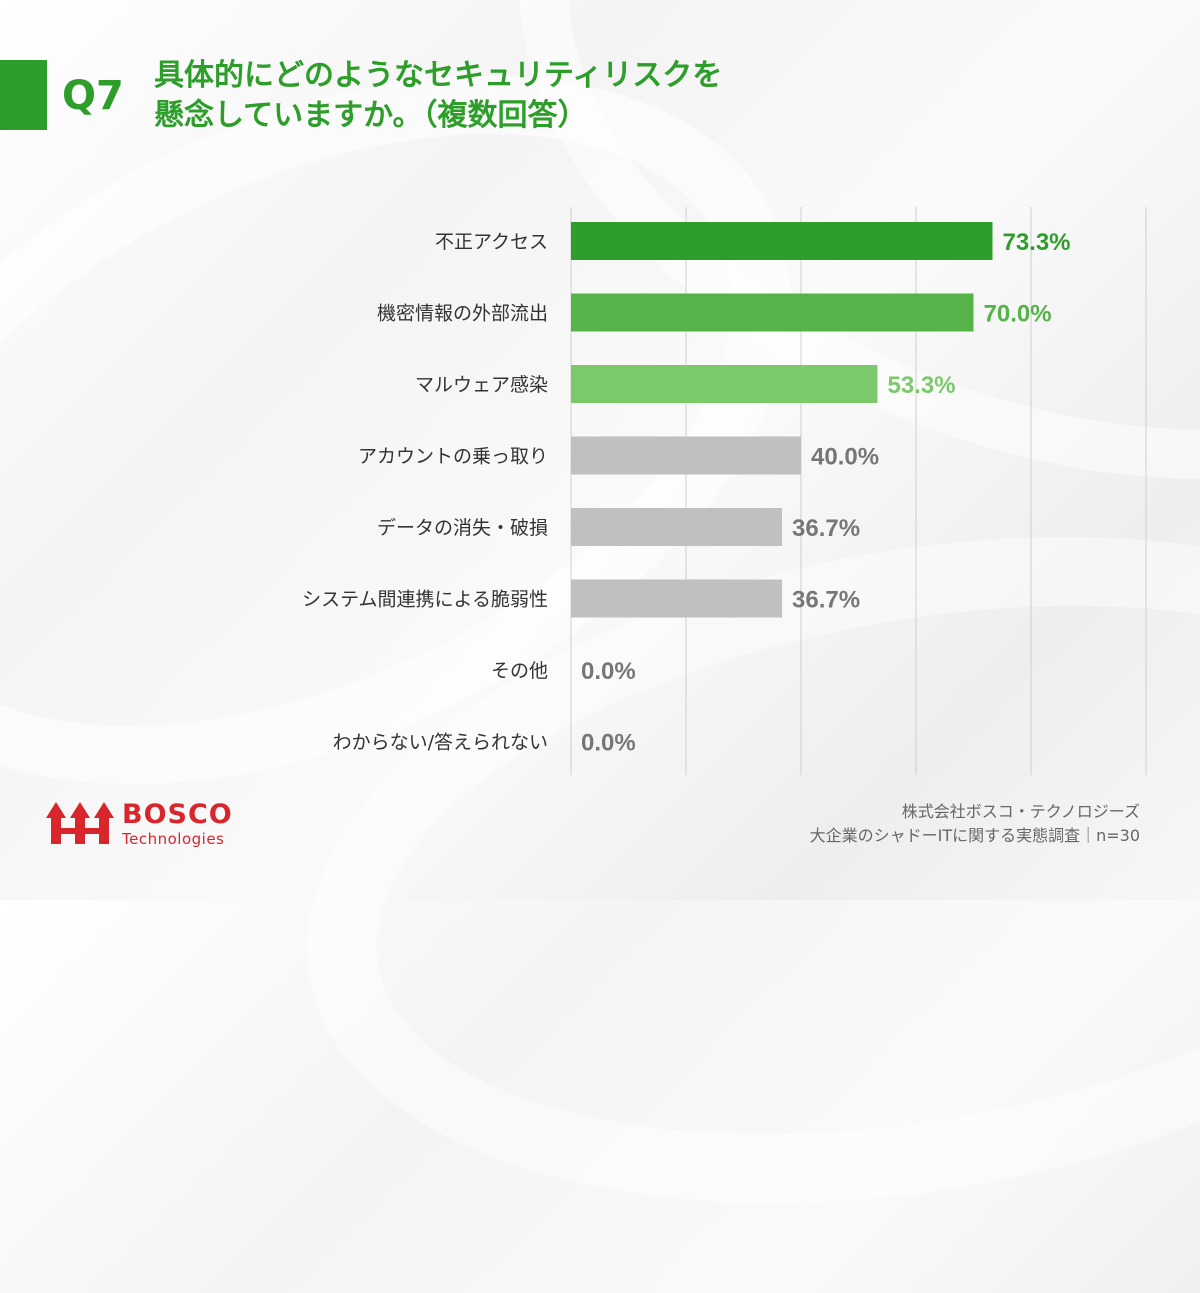 The image size is (1200, 1293). I want to click on category-label: その他, so click(519, 671).